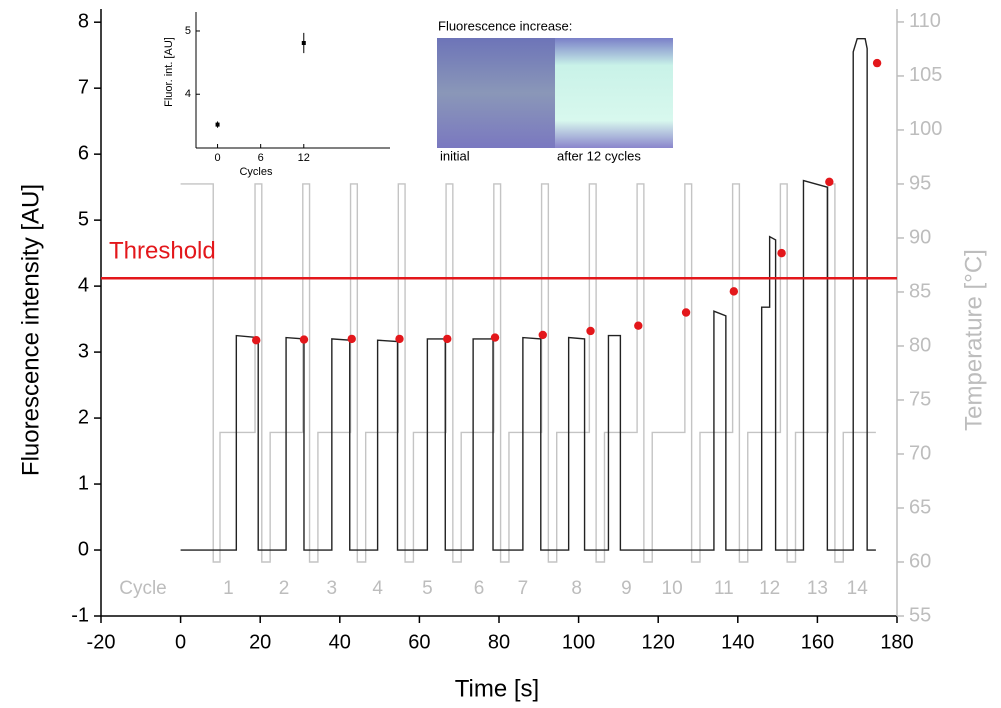 The height and width of the screenshot is (708, 1001). Describe the element at coordinates (920, 507) in the screenshot. I see `y2-tick-label: 65` at that location.